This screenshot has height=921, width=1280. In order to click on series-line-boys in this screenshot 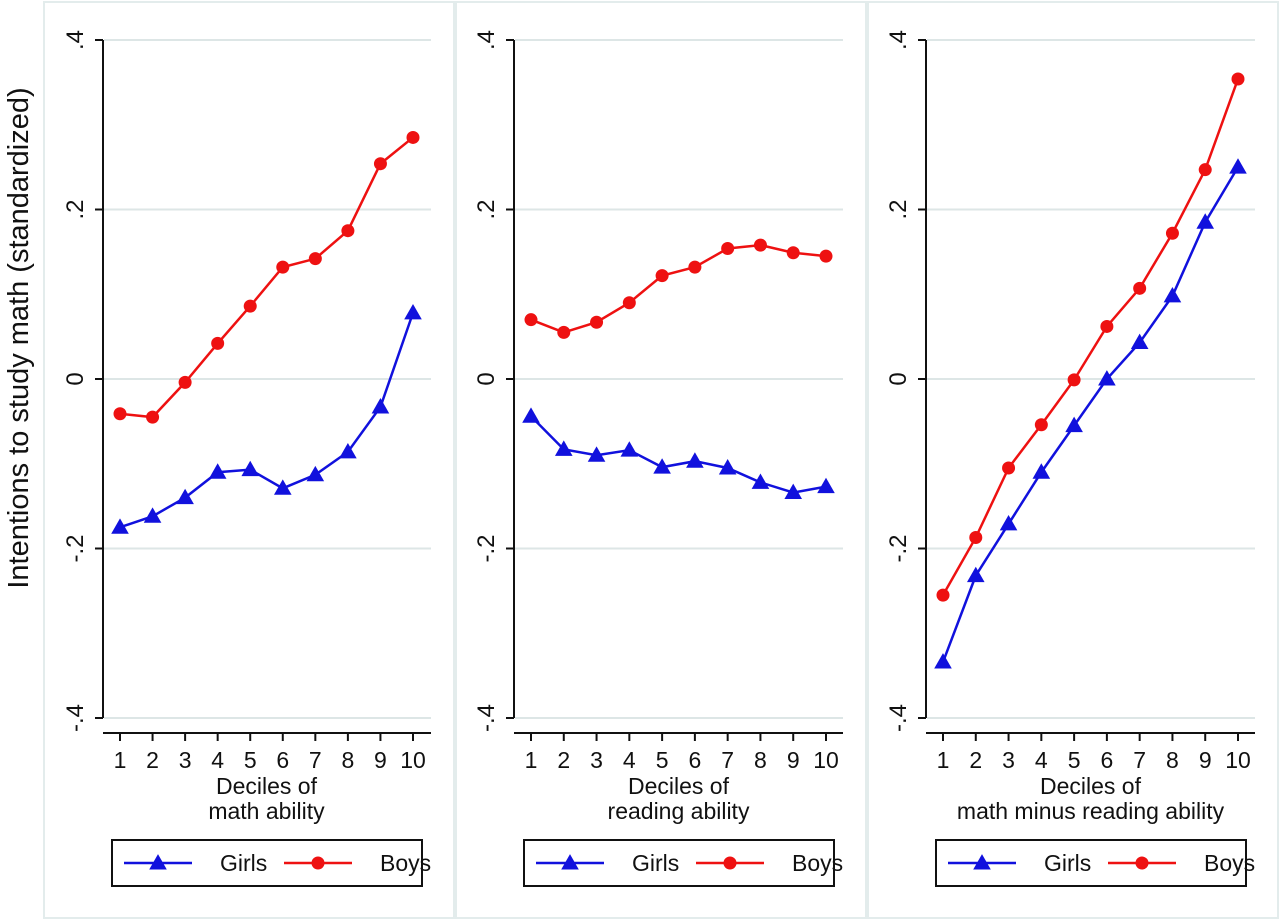, I will do `click(266, 277)`.